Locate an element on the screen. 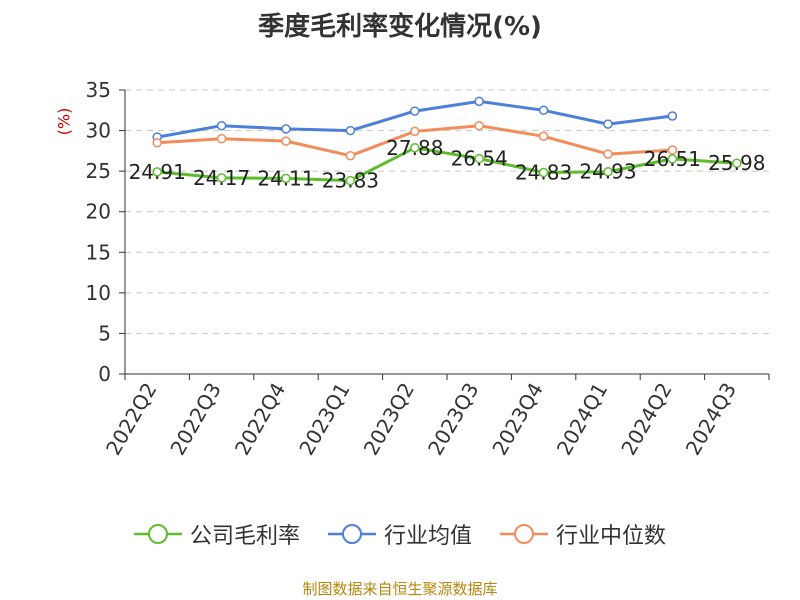 The width and height of the screenshot is (800, 600). x-tick-label: 2023Q1 is located at coordinates (324, 419).